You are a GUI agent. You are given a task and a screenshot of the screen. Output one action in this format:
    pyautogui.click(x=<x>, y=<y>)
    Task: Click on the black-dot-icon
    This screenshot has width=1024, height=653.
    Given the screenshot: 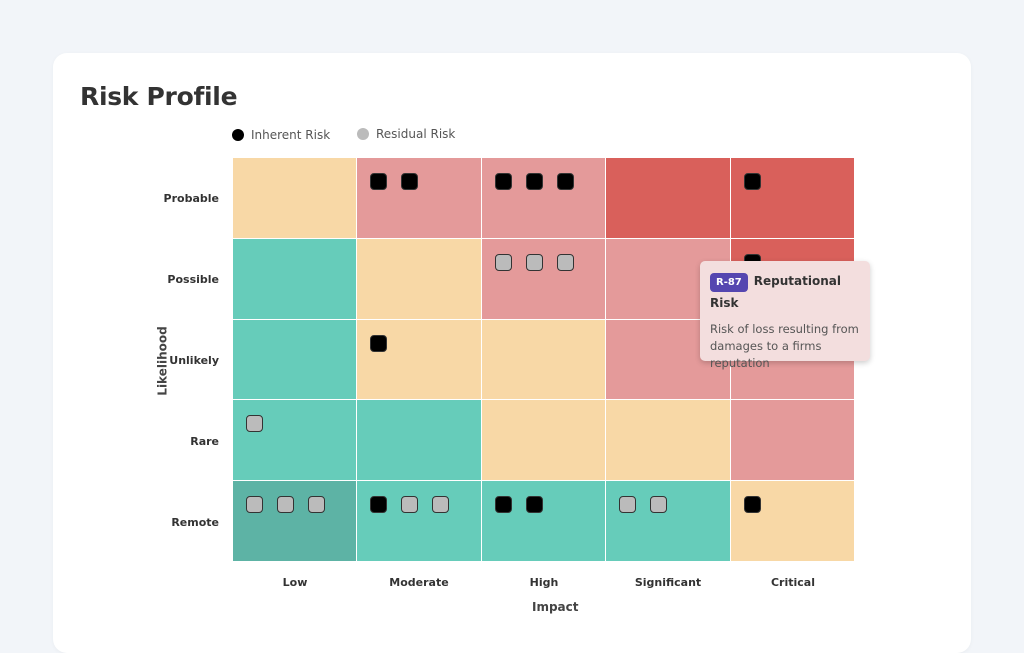 What is the action you would take?
    pyautogui.click(x=238, y=135)
    